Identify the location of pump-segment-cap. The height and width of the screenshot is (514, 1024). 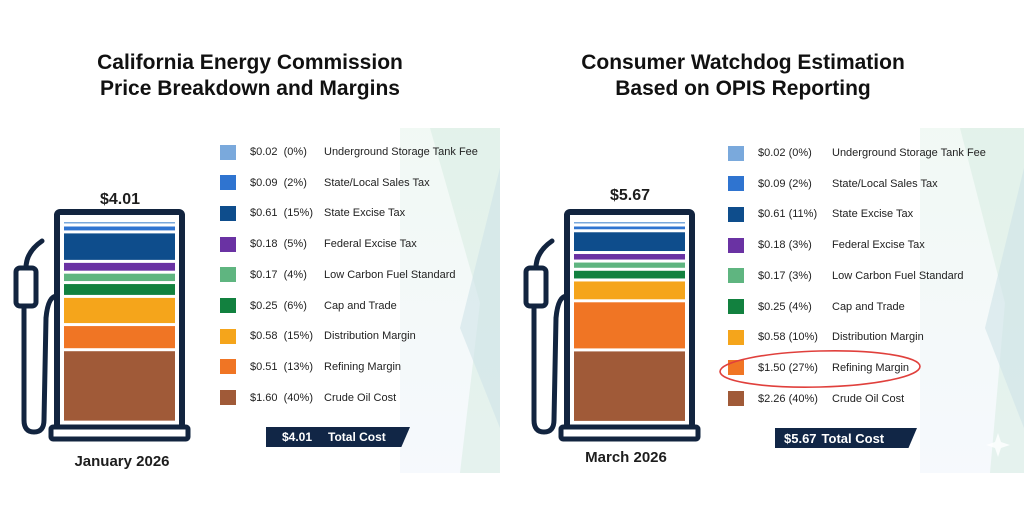
(119, 289).